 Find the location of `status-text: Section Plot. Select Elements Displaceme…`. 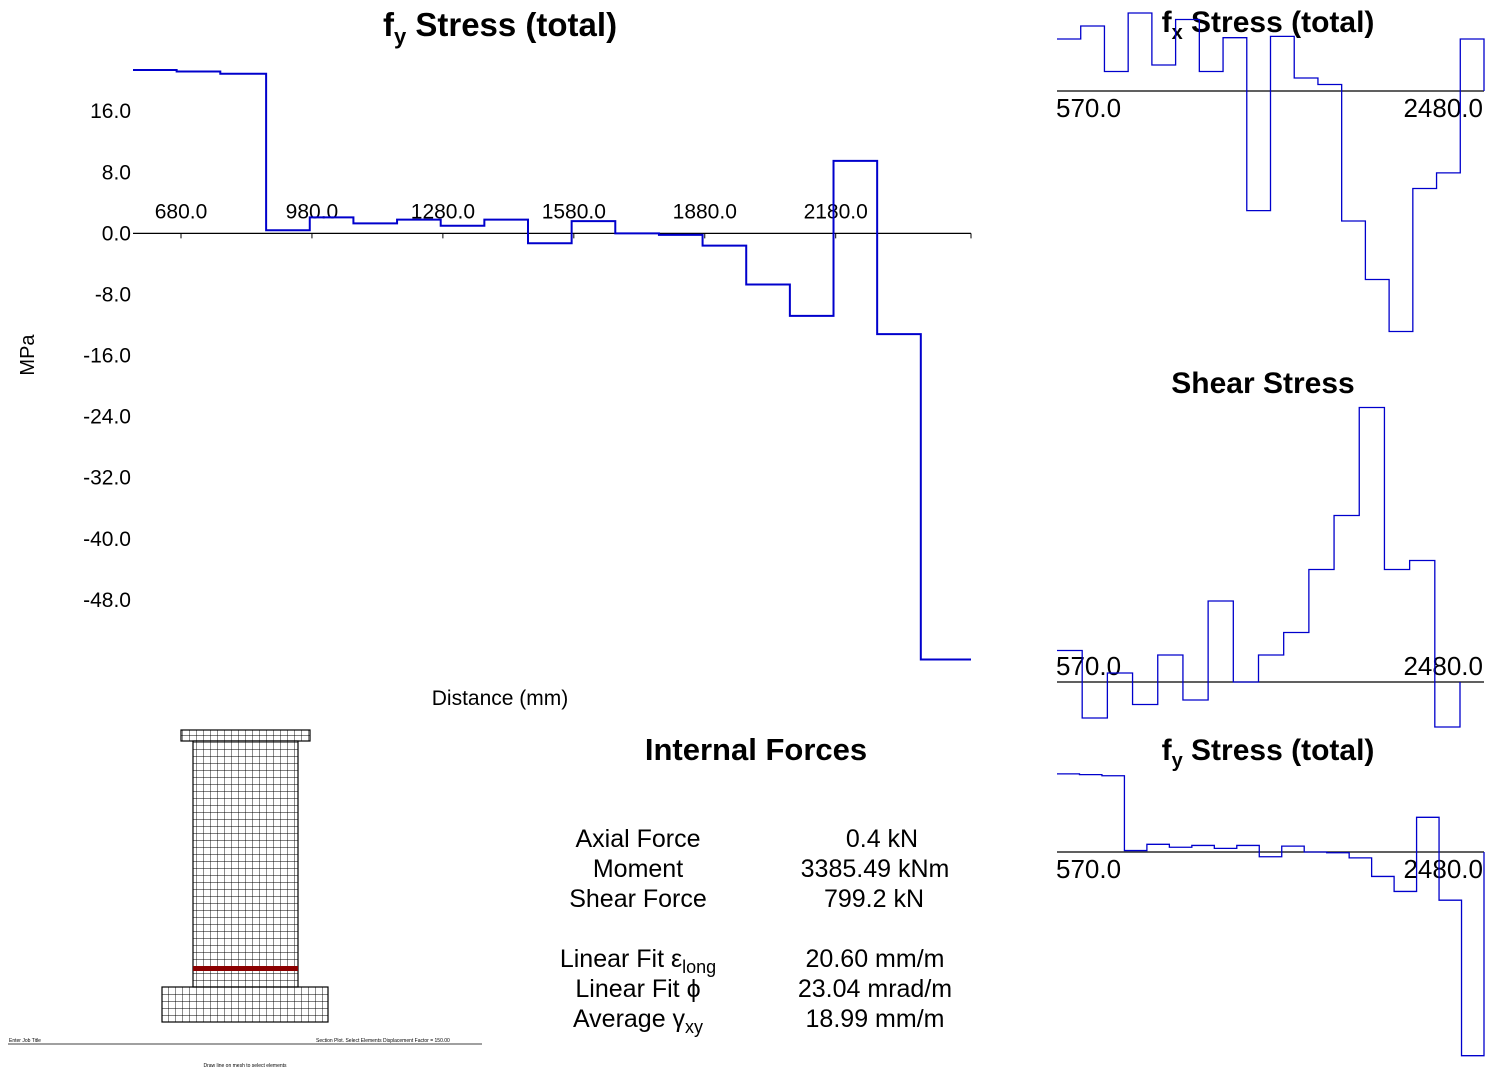

status-text: Section Plot. Select Elements Displaceme… is located at coordinates (383, 1041).